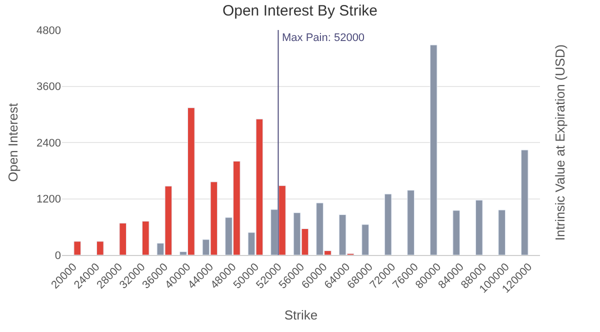  Describe the element at coordinates (57, 256) in the screenshot. I see `y-tick-label: 0` at that location.